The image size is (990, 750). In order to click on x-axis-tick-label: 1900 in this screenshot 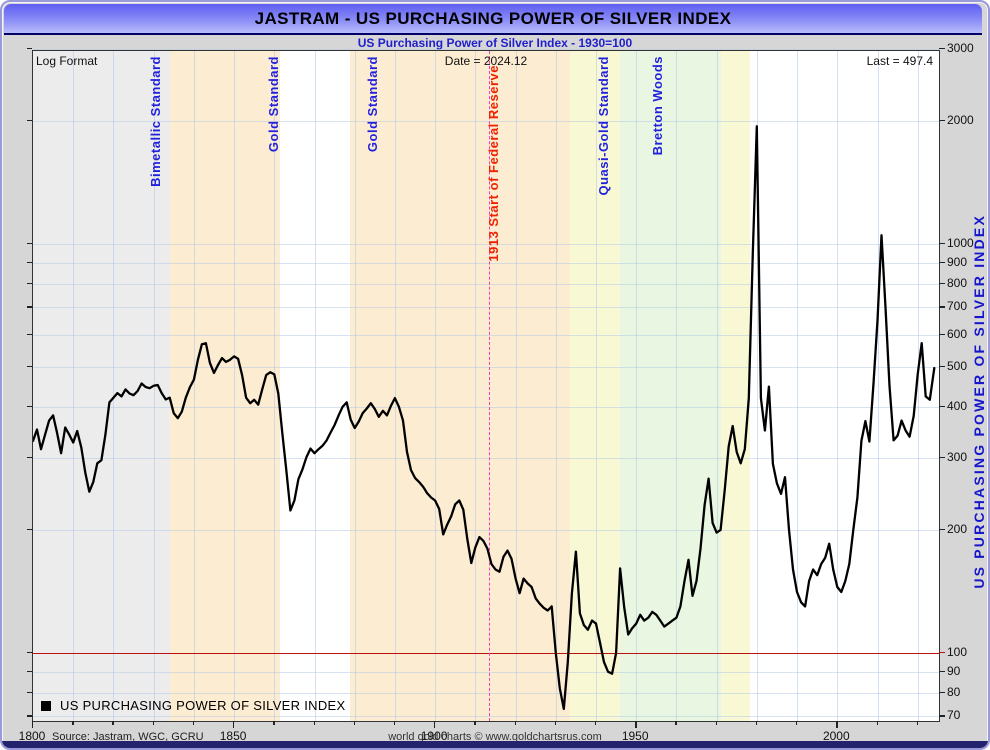, I will do `click(434, 736)`.